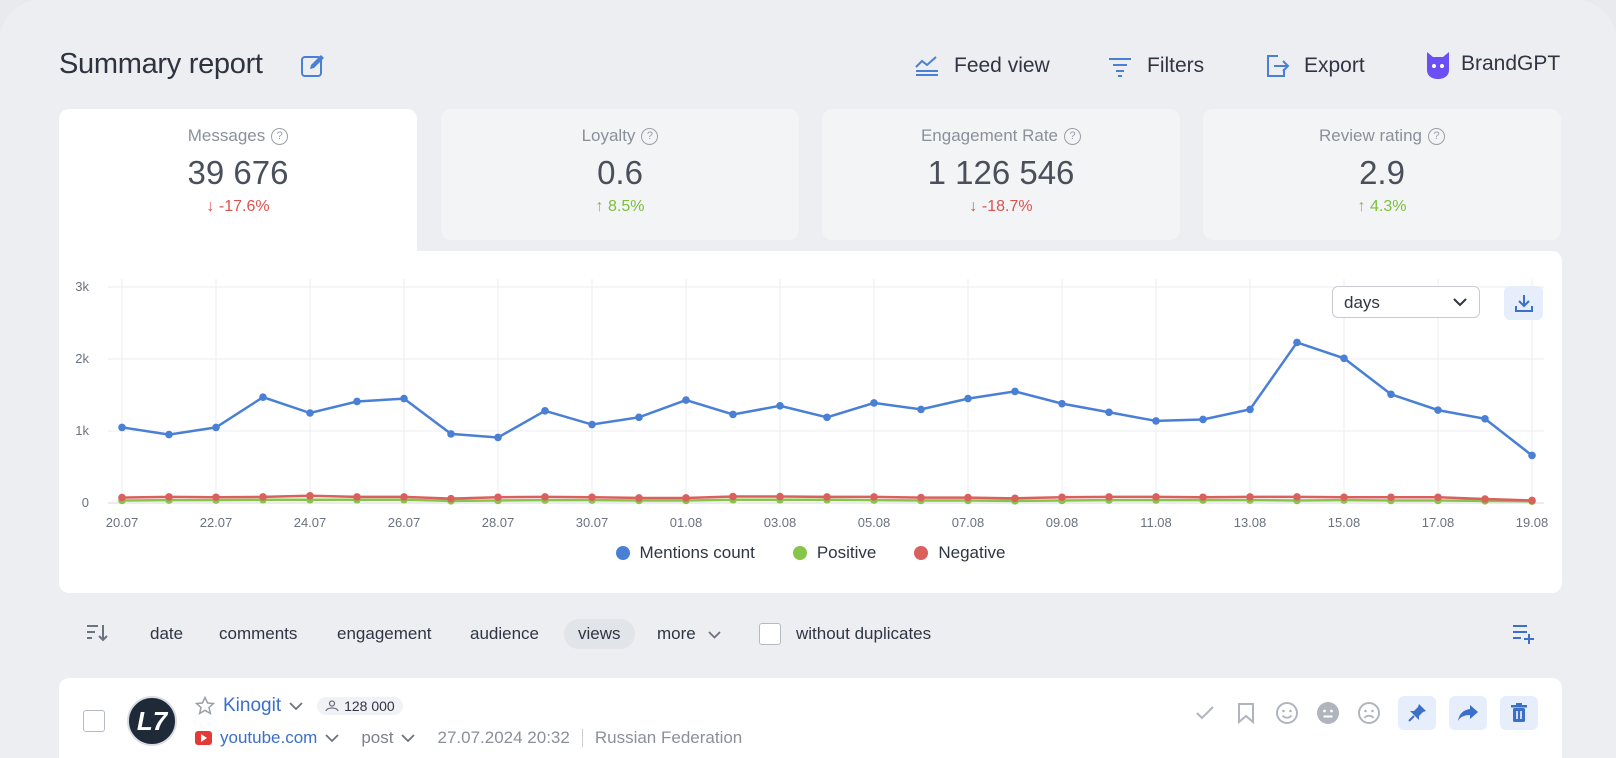  Describe the element at coordinates (1314, 66) in the screenshot. I see `export-button: Export` at that location.